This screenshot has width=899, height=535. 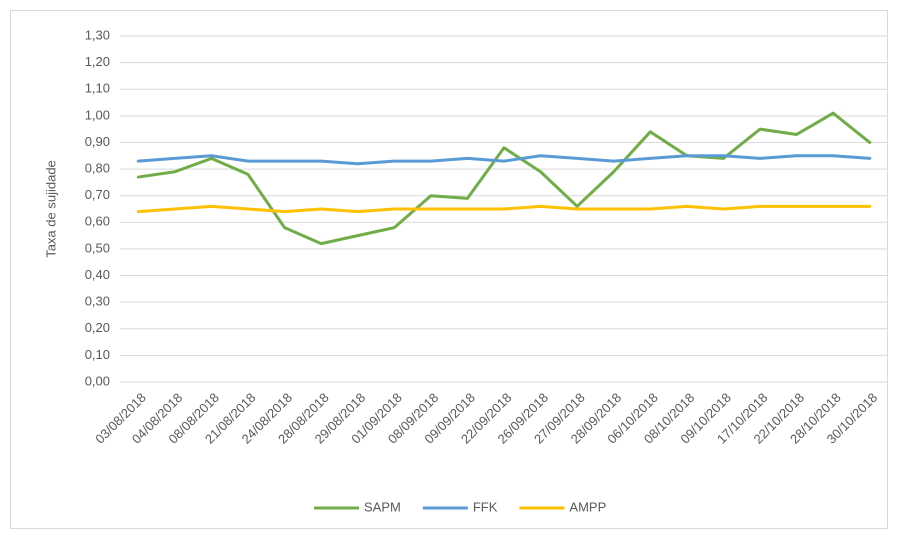 I want to click on y-tick-label: 0,60, so click(x=97, y=221).